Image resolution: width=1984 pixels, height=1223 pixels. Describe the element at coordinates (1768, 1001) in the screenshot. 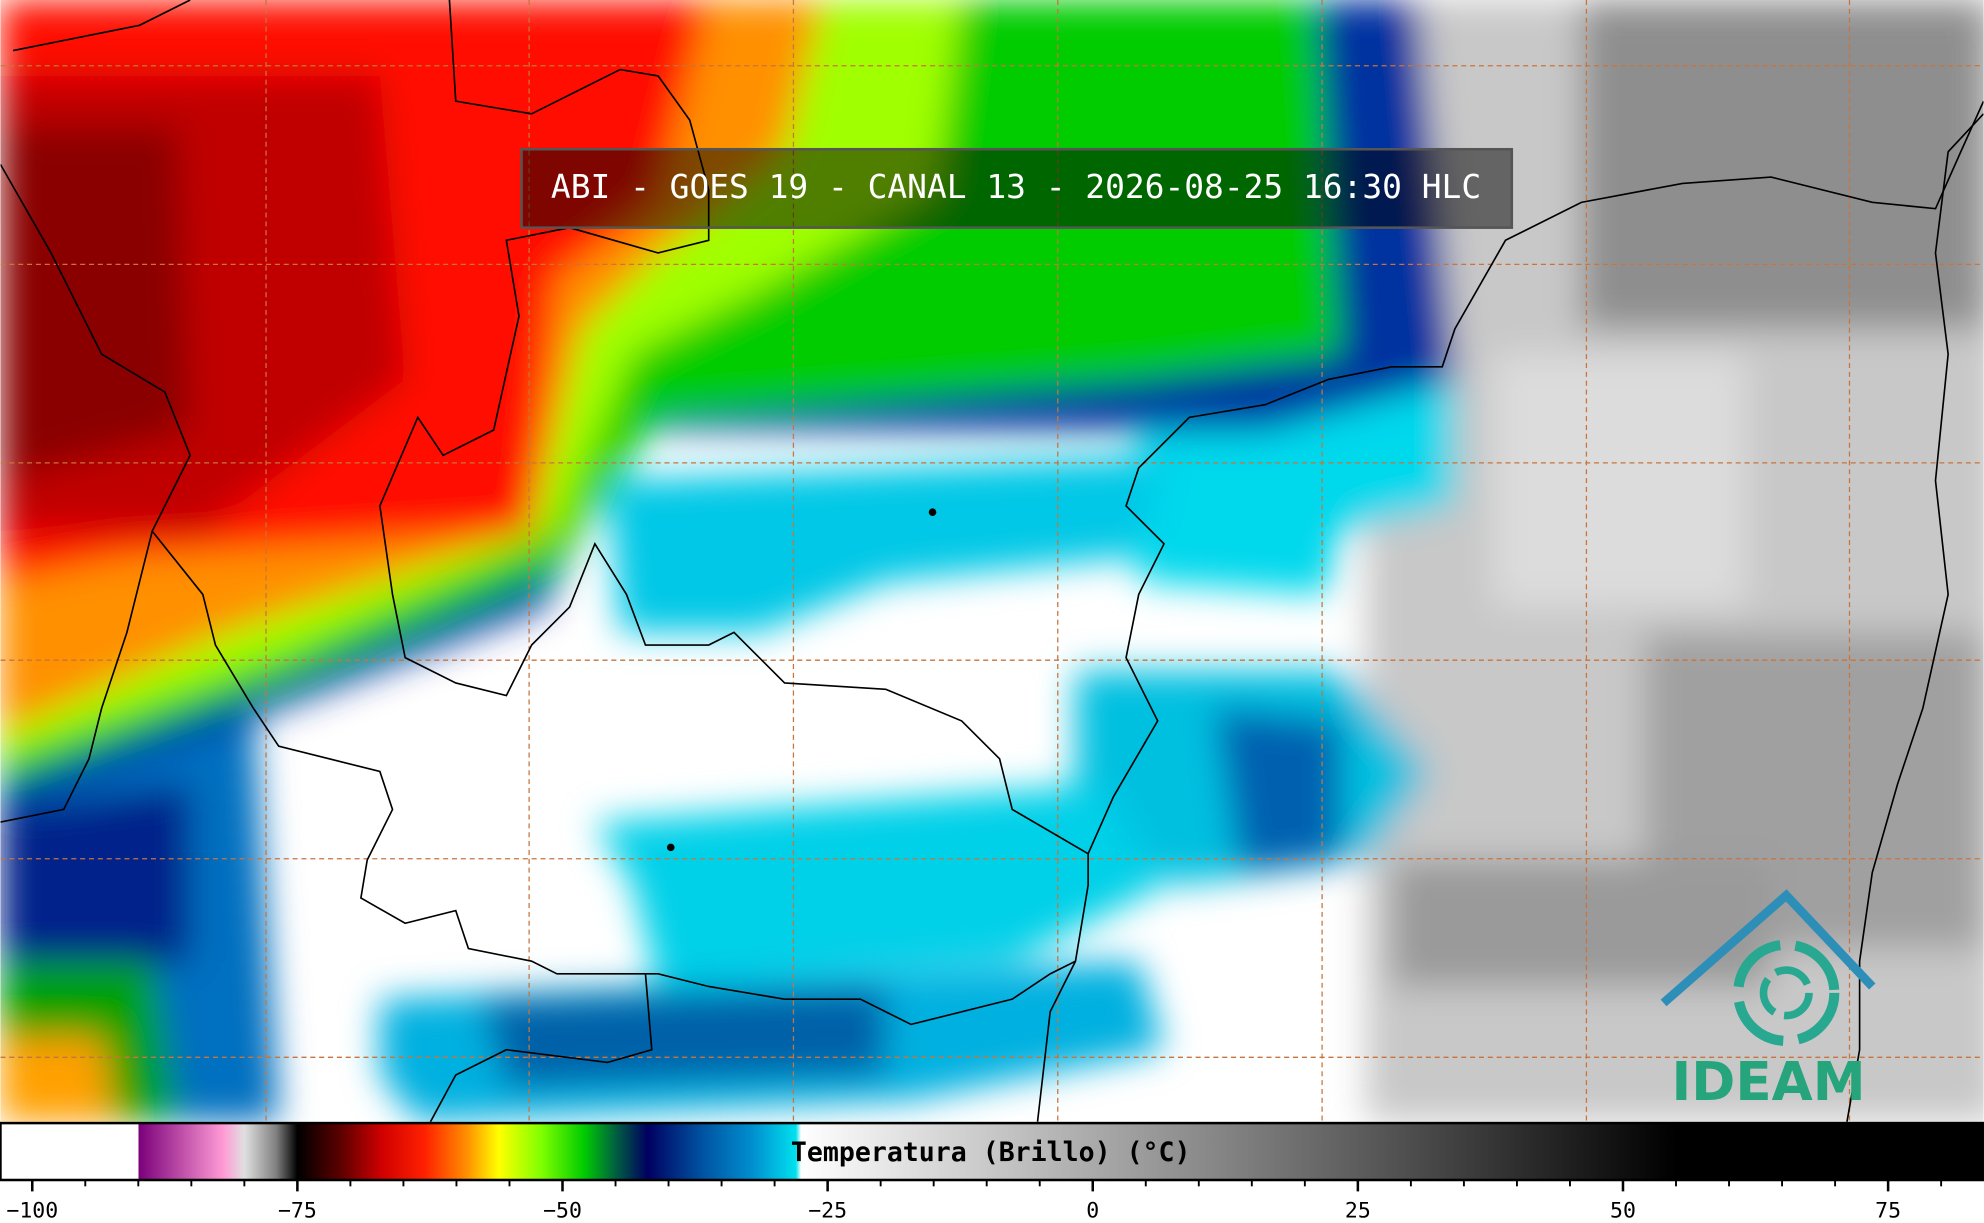

I see `logo: IDEAM` at that location.